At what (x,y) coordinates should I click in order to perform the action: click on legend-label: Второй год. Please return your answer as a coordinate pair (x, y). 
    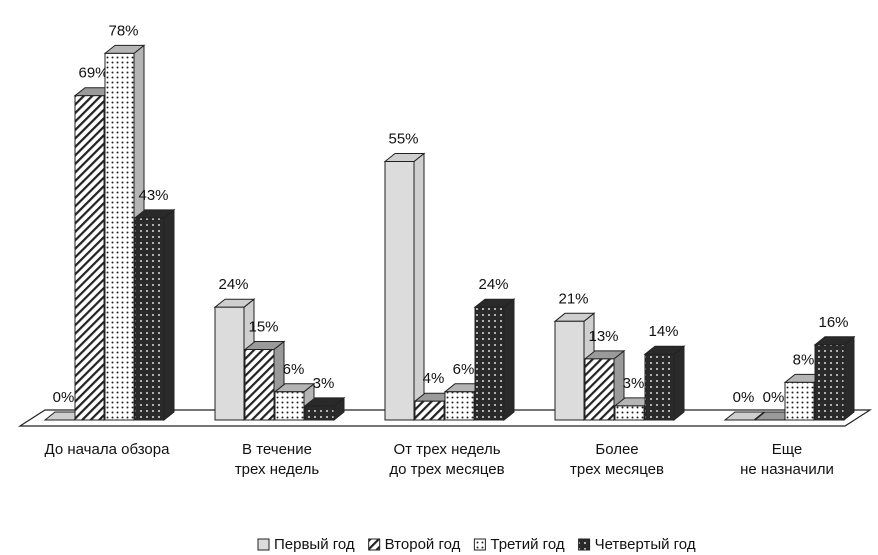
    Looking at the image, I should click on (423, 544).